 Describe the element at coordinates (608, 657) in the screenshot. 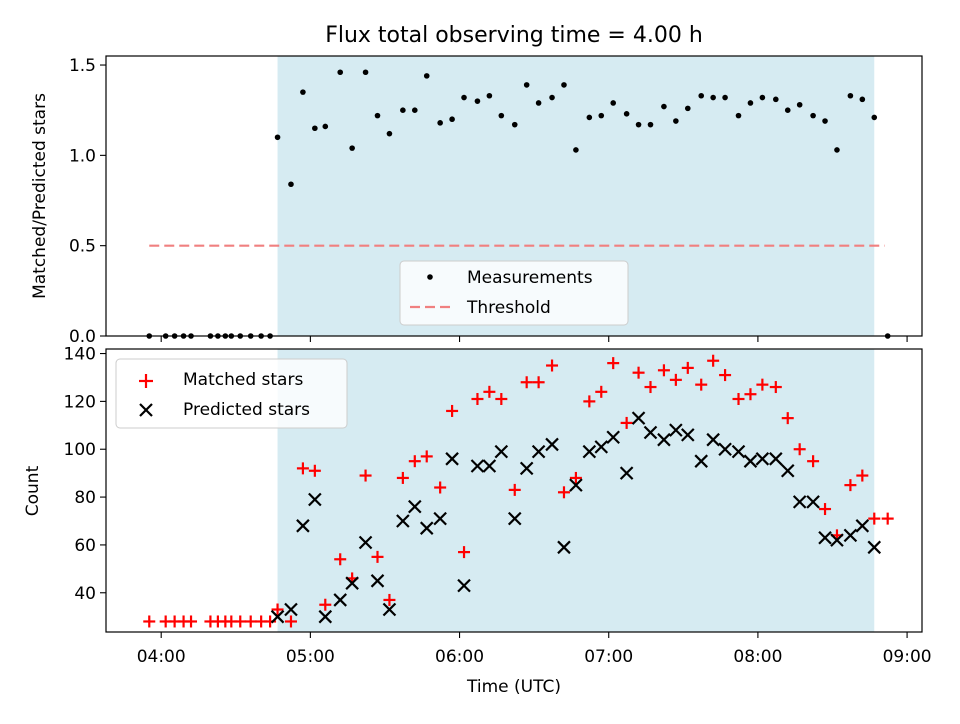

I see `x-tick-label: 07:00` at that location.